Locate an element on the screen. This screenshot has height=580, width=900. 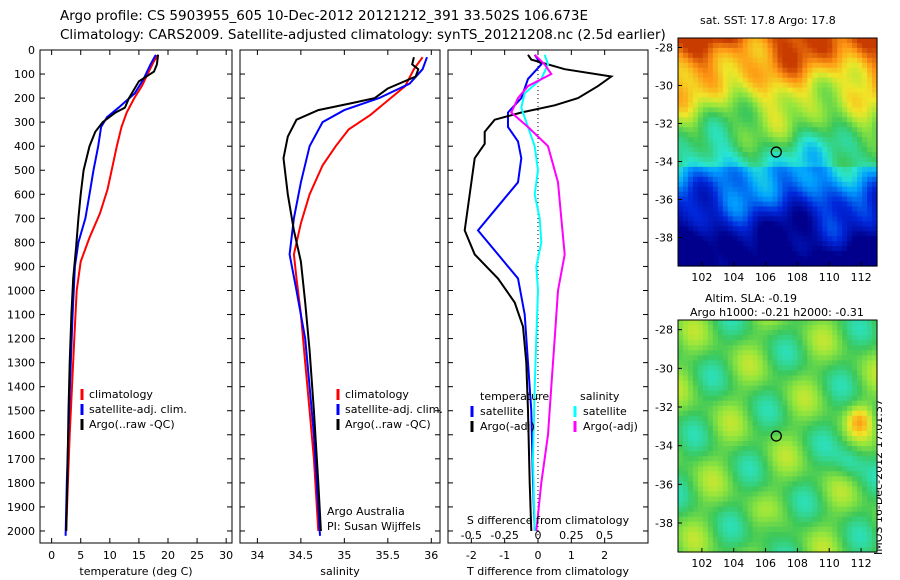
diff-xtick2-label: 0.5 is located at coordinates (605, 535).